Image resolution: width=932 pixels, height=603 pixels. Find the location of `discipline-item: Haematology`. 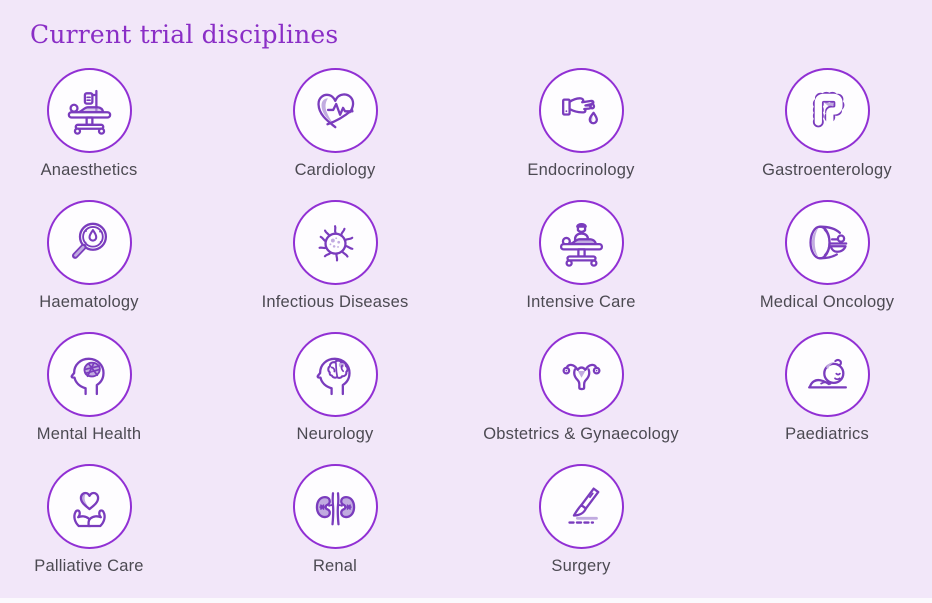

discipline-item: Haematology is located at coordinates (106, 266).